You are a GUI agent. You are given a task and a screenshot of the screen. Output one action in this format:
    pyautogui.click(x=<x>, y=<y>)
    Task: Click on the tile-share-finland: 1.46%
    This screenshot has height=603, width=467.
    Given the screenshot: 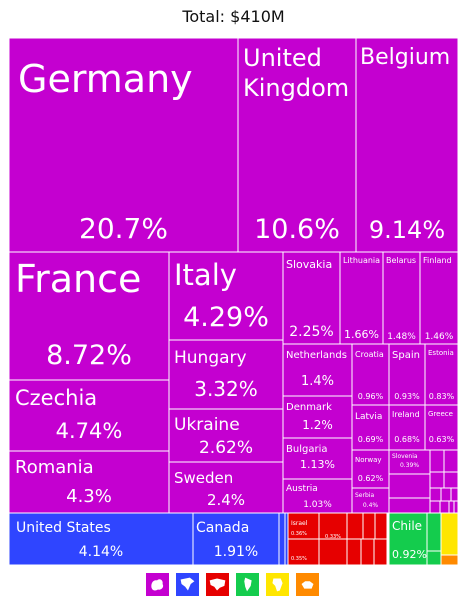 What is the action you would take?
    pyautogui.click(x=439, y=337)
    